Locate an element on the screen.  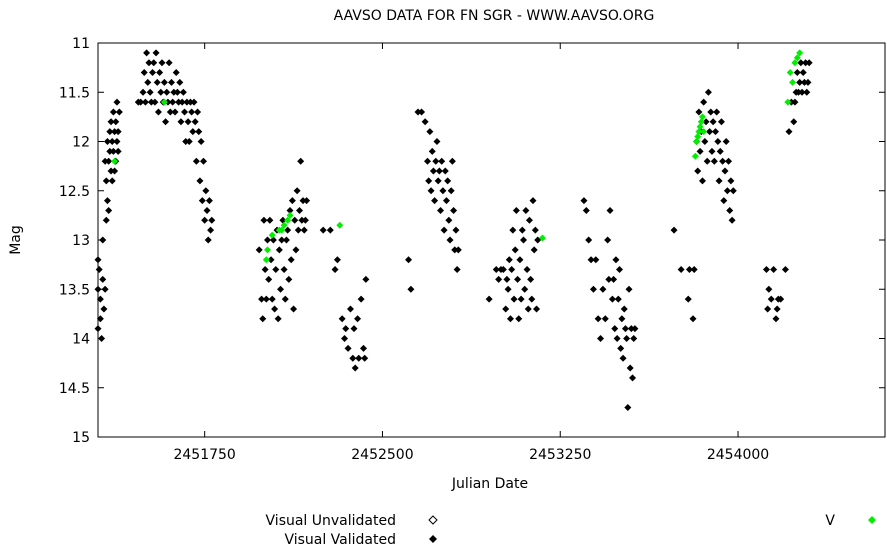
y-tick-label: 14 is located at coordinates (81, 340).